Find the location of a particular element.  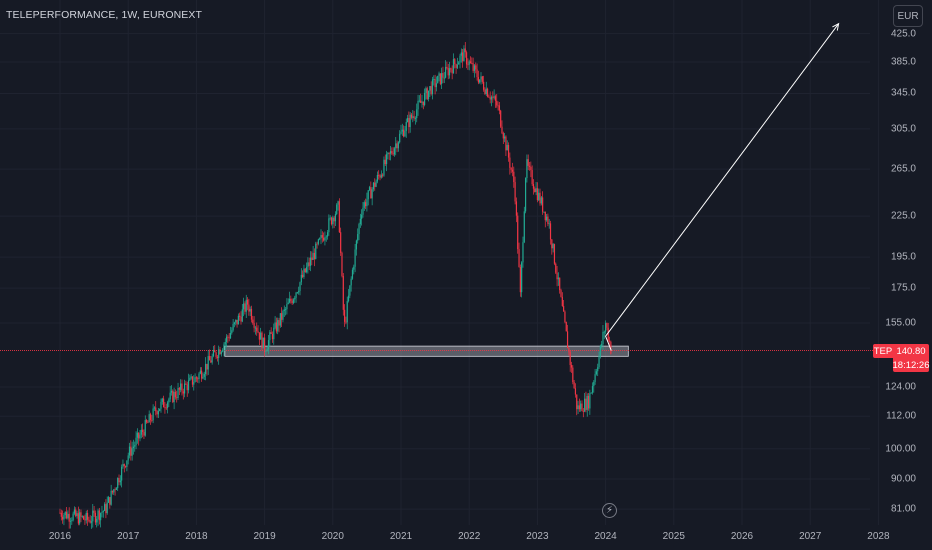

lightning-icon: ⚡︎ is located at coordinates (609, 510).